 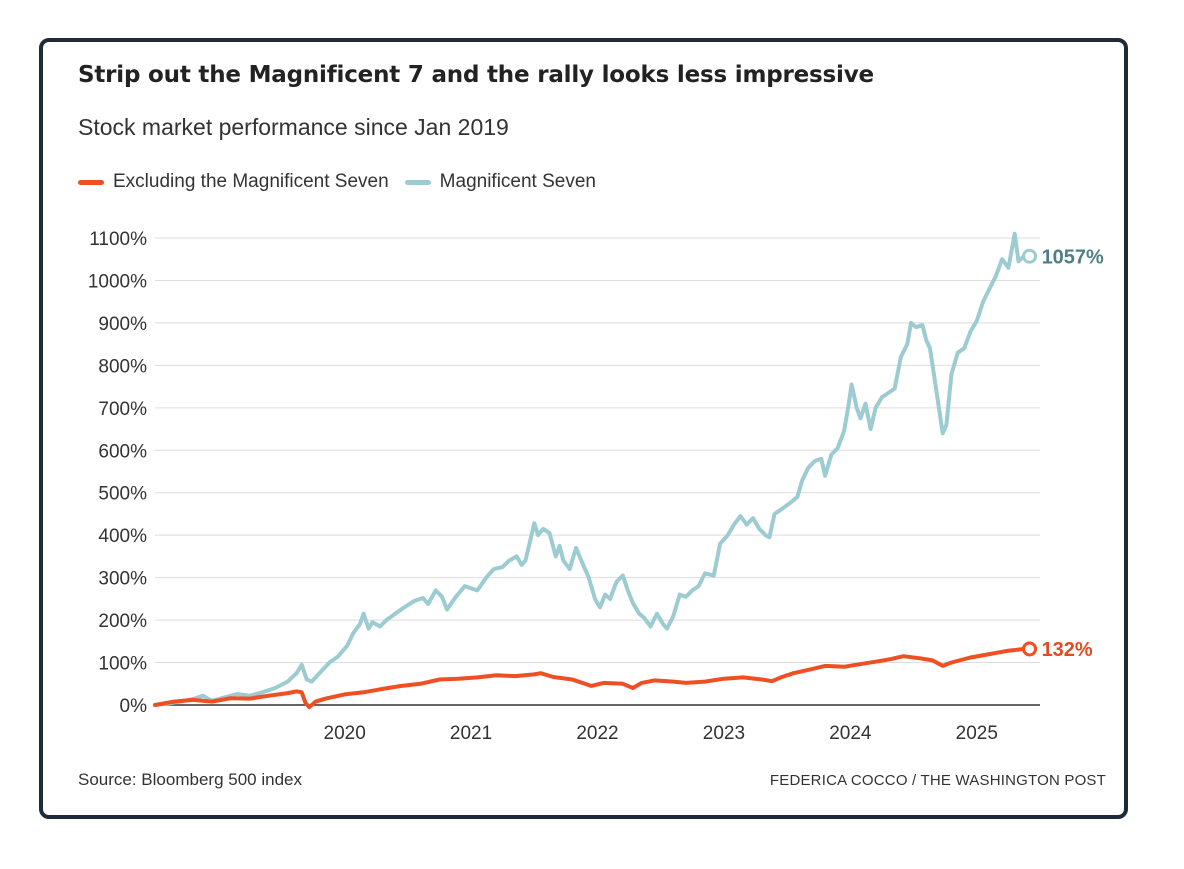 I want to click on credit-line: FEDERICA COCCO / THE WASHINGTON POST, so click(x=937, y=780).